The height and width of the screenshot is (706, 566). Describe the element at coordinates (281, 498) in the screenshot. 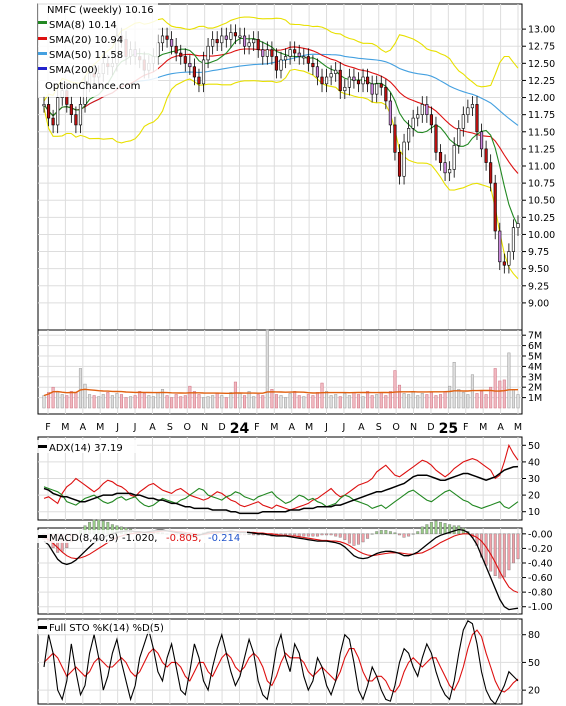

I see `minus-di-line` at that location.